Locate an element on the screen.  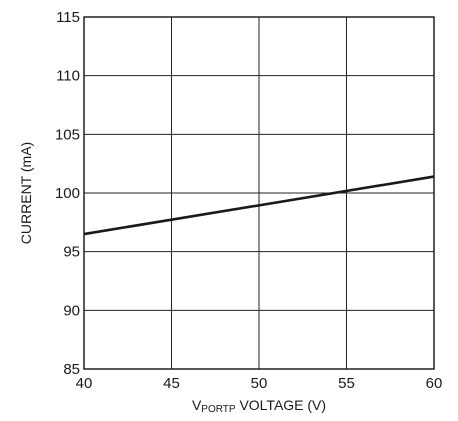
series-layer is located at coordinates (259, 205).